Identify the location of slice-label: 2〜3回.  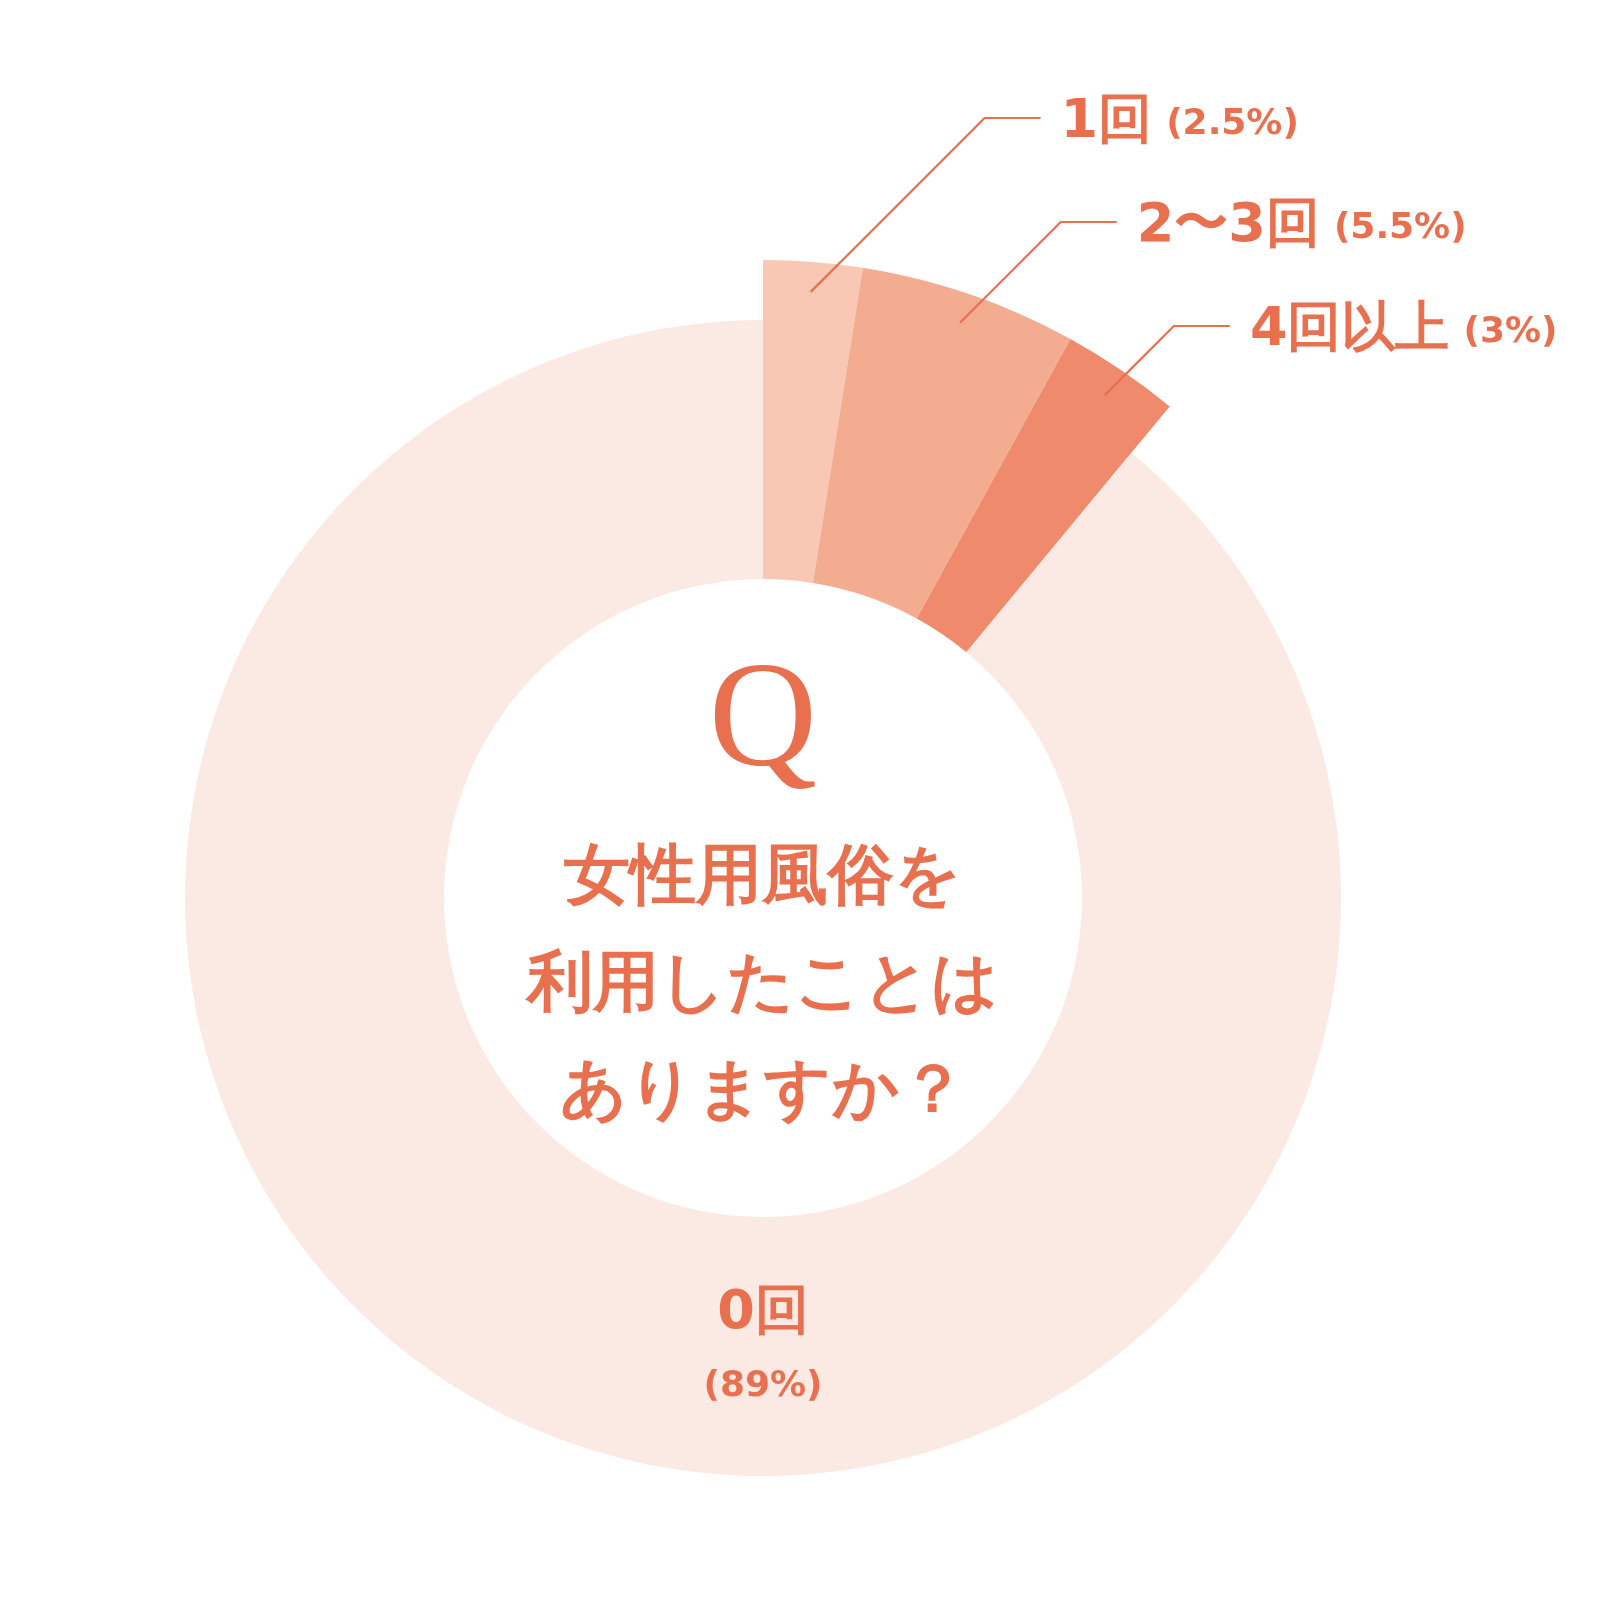
(1228, 222).